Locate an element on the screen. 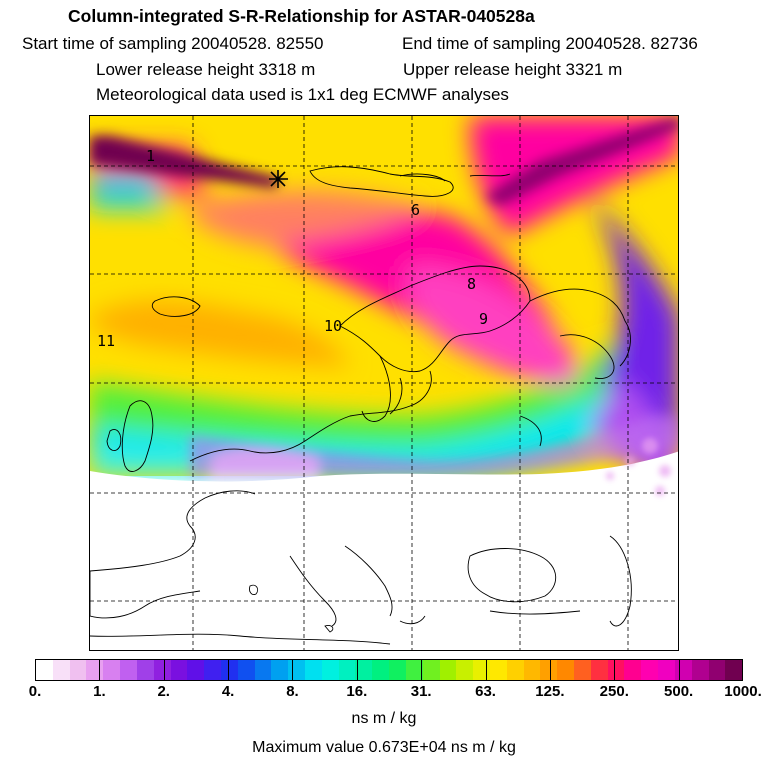  colorbar-tick-label: 0. is located at coordinates (35, 691).